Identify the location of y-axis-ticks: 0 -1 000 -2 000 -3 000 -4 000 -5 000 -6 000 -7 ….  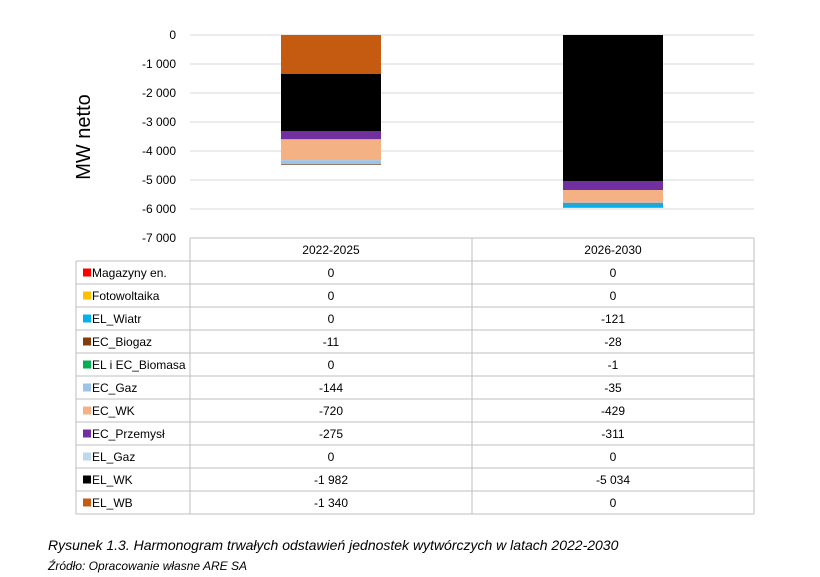
(159, 136).